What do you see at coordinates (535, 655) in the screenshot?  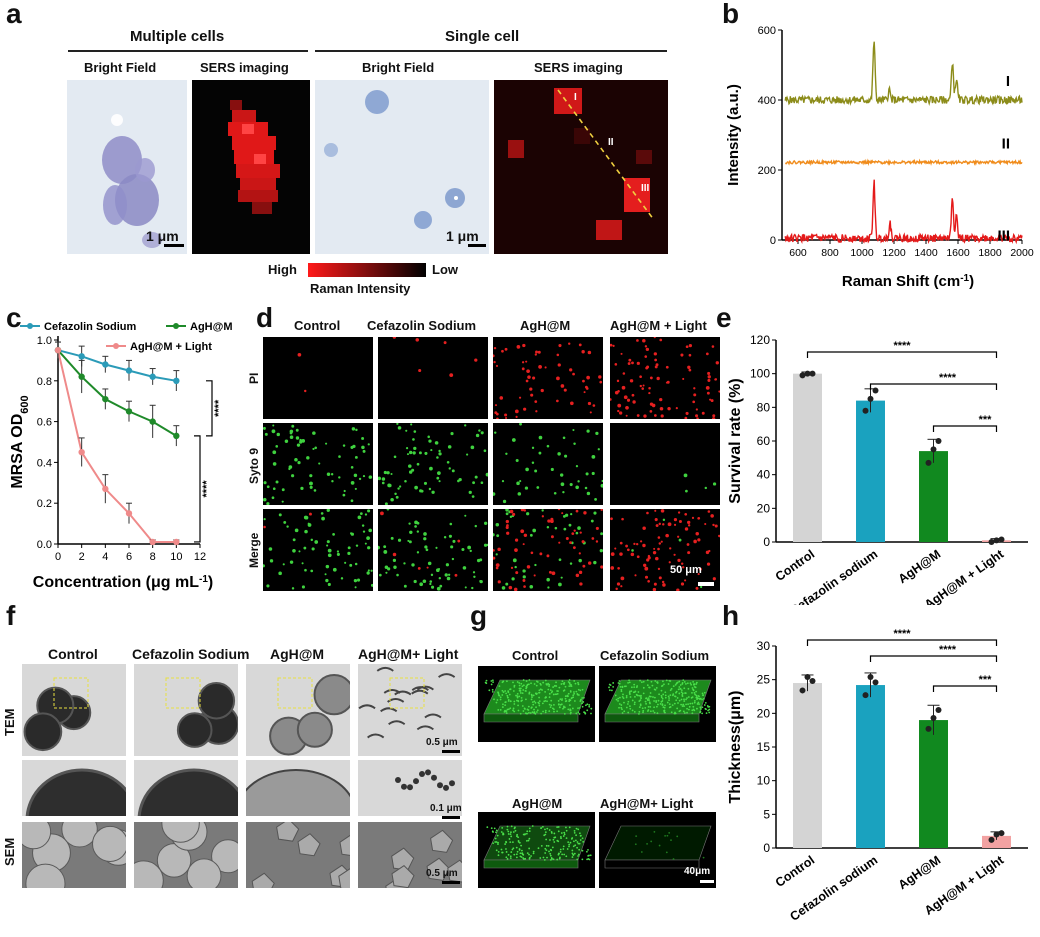 I see `g-label-control: Control` at bounding box center [535, 655].